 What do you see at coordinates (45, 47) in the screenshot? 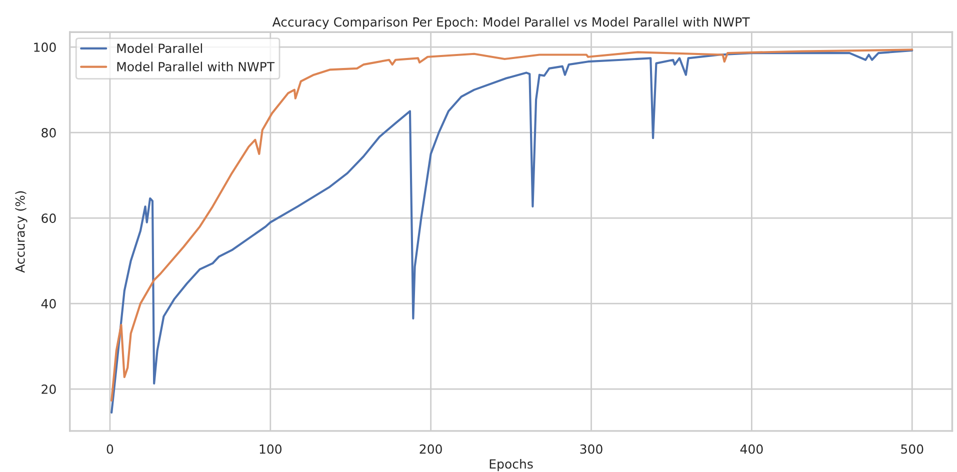
I see `y-tick-label: 100` at bounding box center [45, 47].